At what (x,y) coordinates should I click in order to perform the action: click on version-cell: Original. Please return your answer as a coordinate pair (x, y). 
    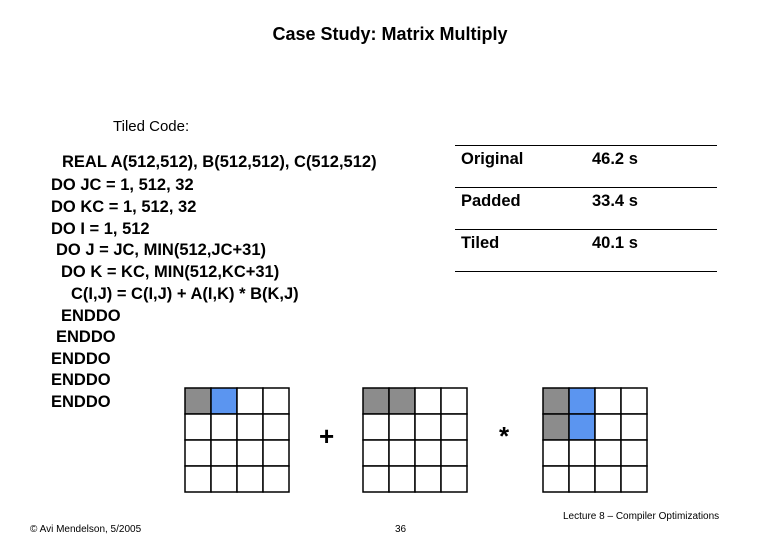
    Looking at the image, I should click on (520, 166).